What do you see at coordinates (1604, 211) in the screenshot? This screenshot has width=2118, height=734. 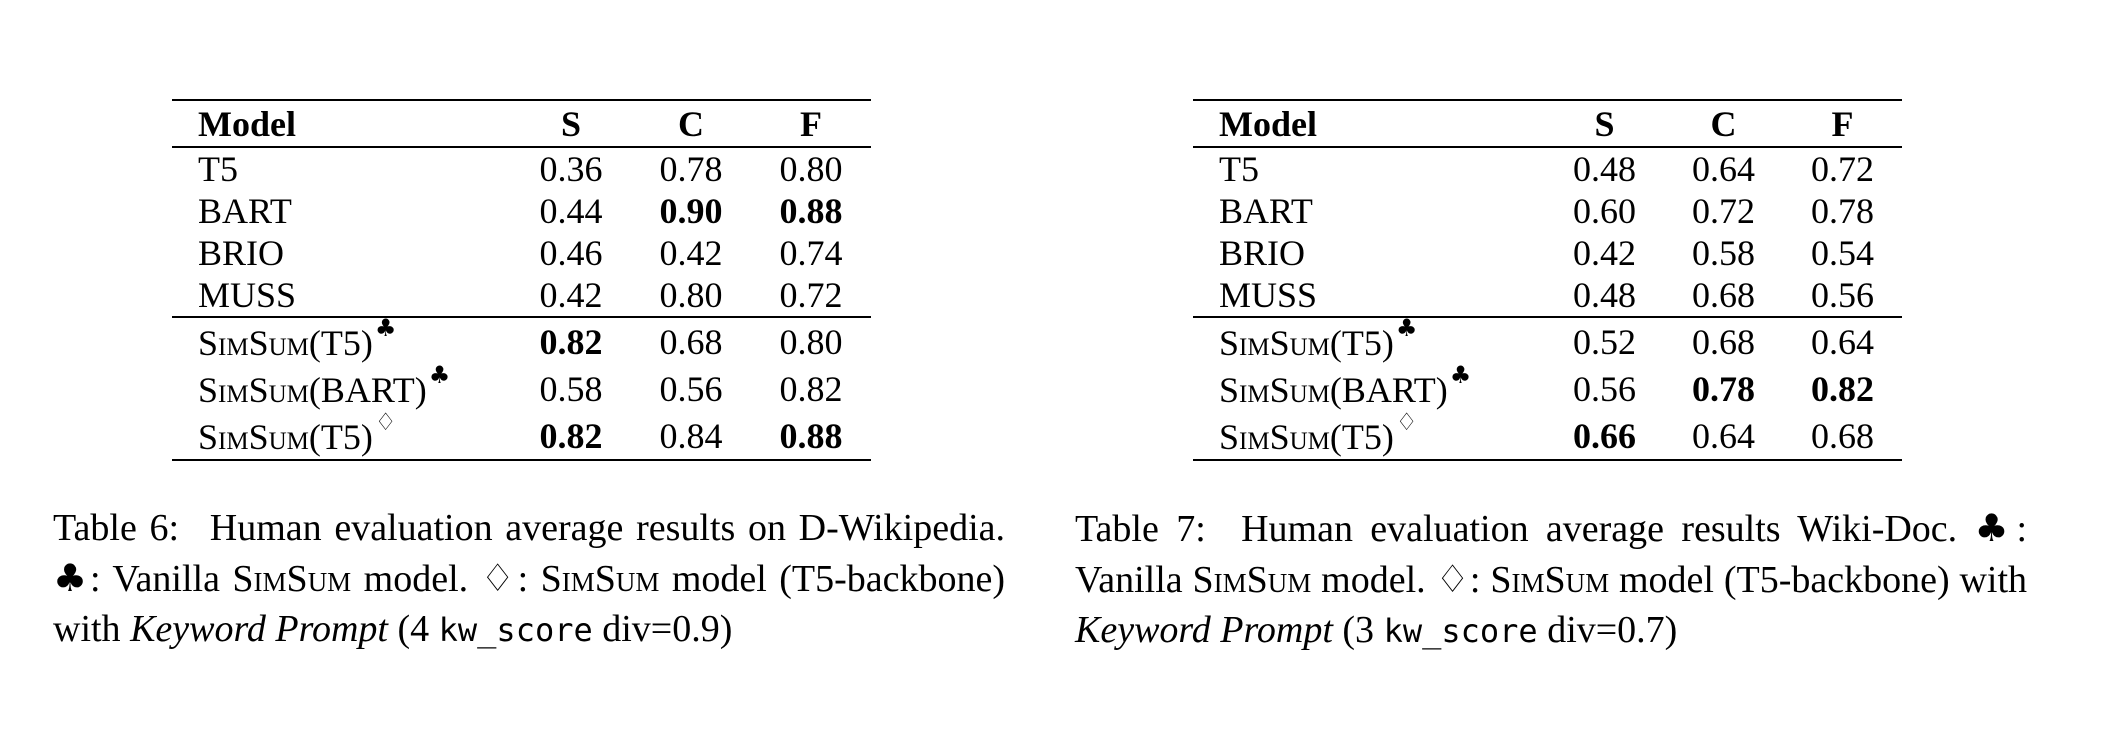 I see `score-s: 0.60` at bounding box center [1604, 211].